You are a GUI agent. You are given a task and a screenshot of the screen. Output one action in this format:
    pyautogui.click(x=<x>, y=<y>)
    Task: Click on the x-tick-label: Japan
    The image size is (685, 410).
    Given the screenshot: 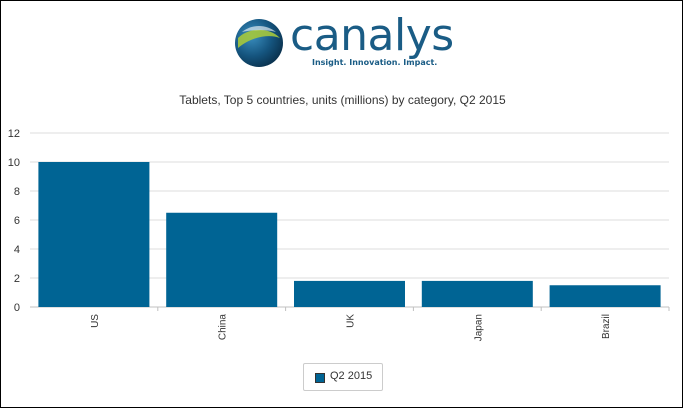 What is the action you would take?
    pyautogui.click(x=478, y=327)
    